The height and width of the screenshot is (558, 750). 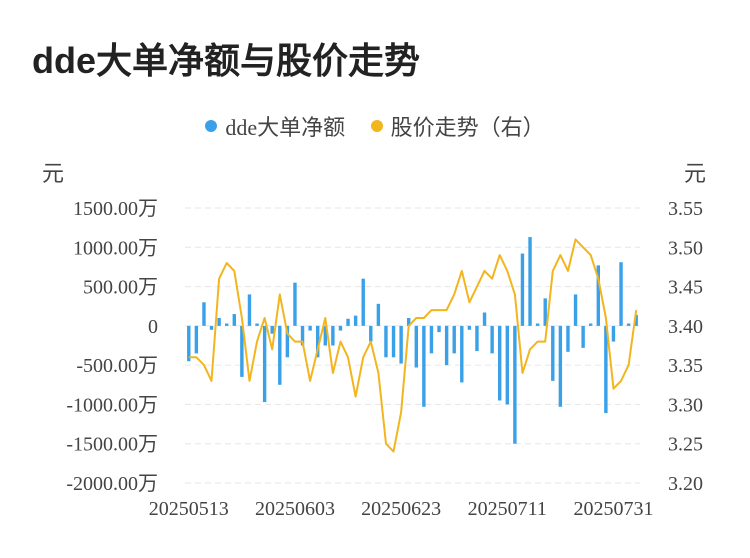 I want to click on left-tick-label: 0, so click(x=153, y=327).